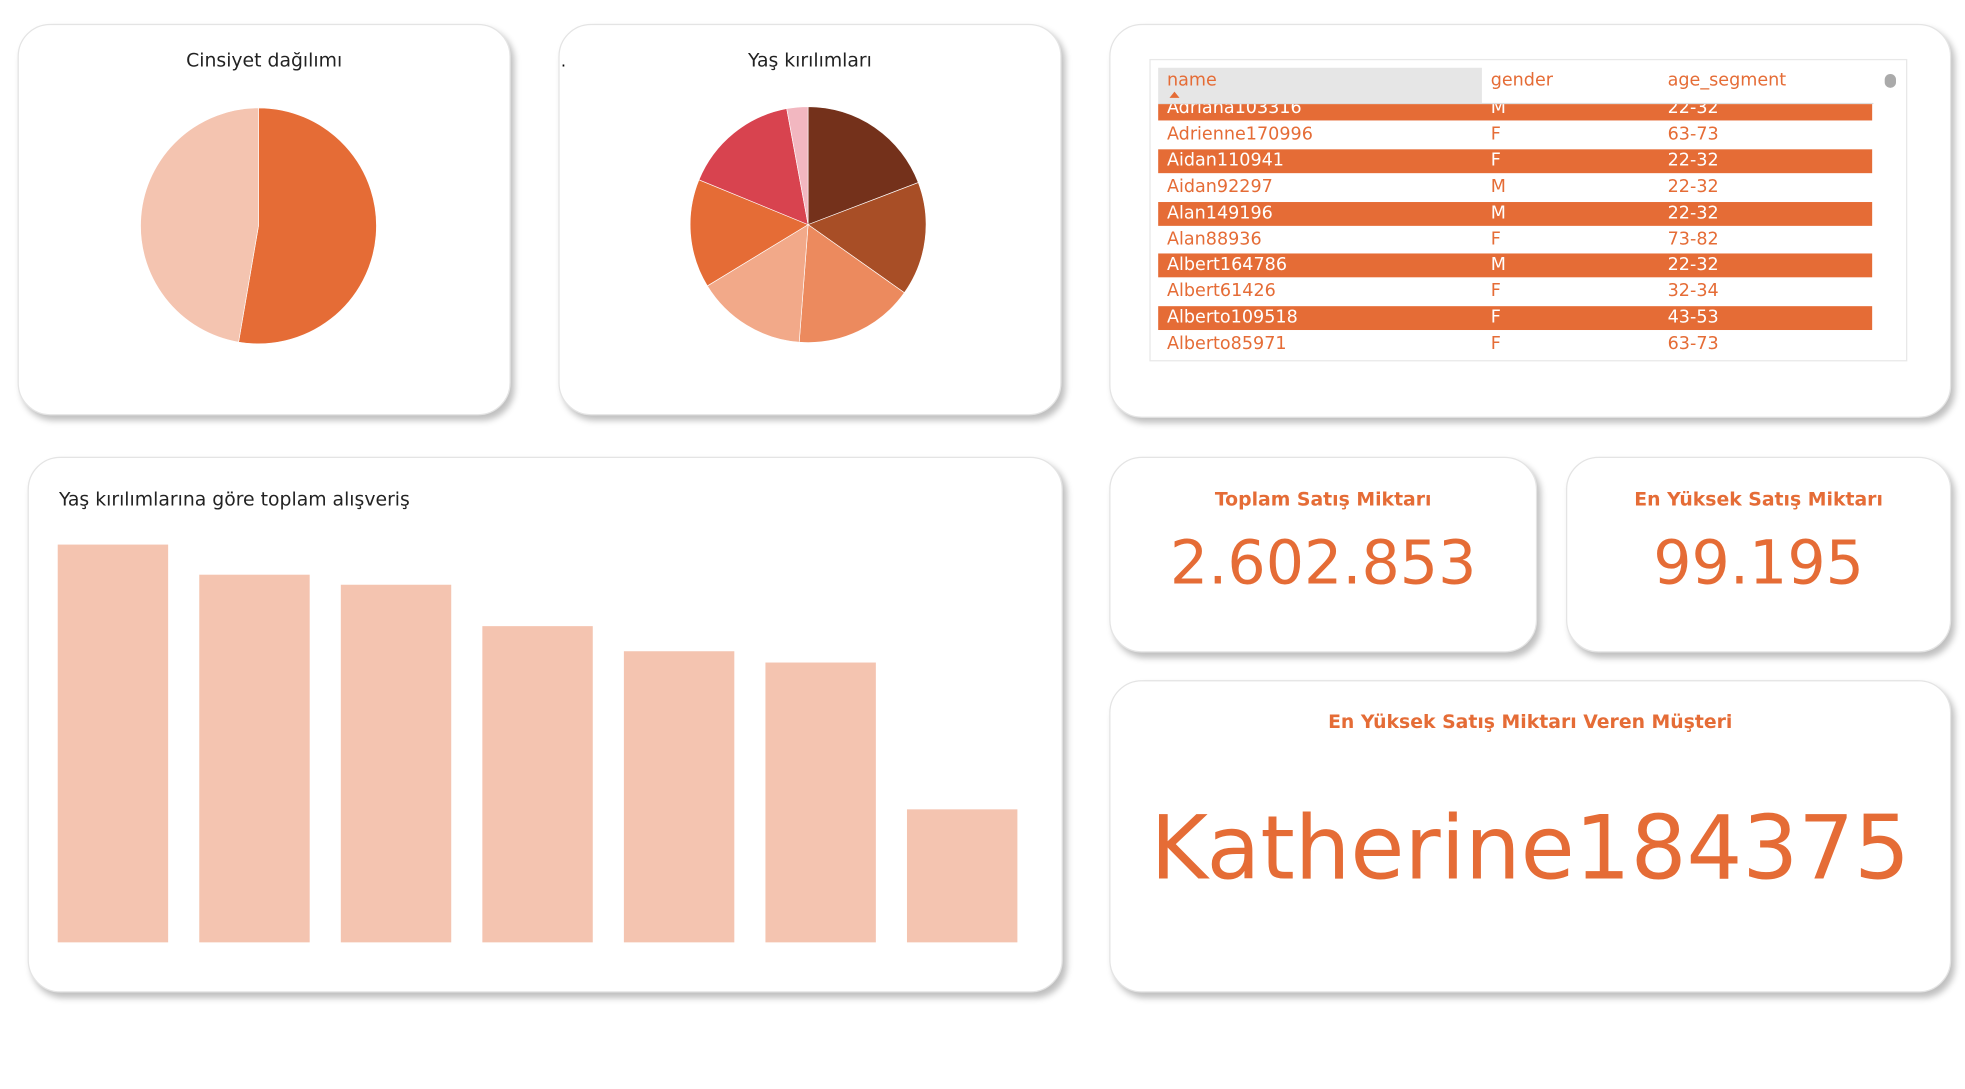 The height and width of the screenshot is (1089, 1965). What do you see at coordinates (1530, 848) in the screenshot?
I see `kpi-value: Katherine184375` at bounding box center [1530, 848].